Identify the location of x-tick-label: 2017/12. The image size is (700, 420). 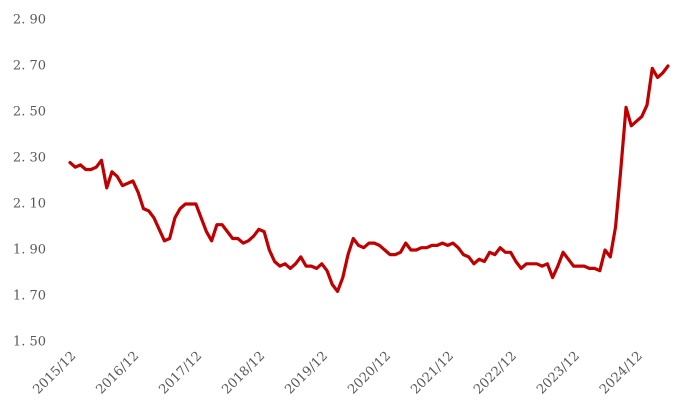
(180, 373).